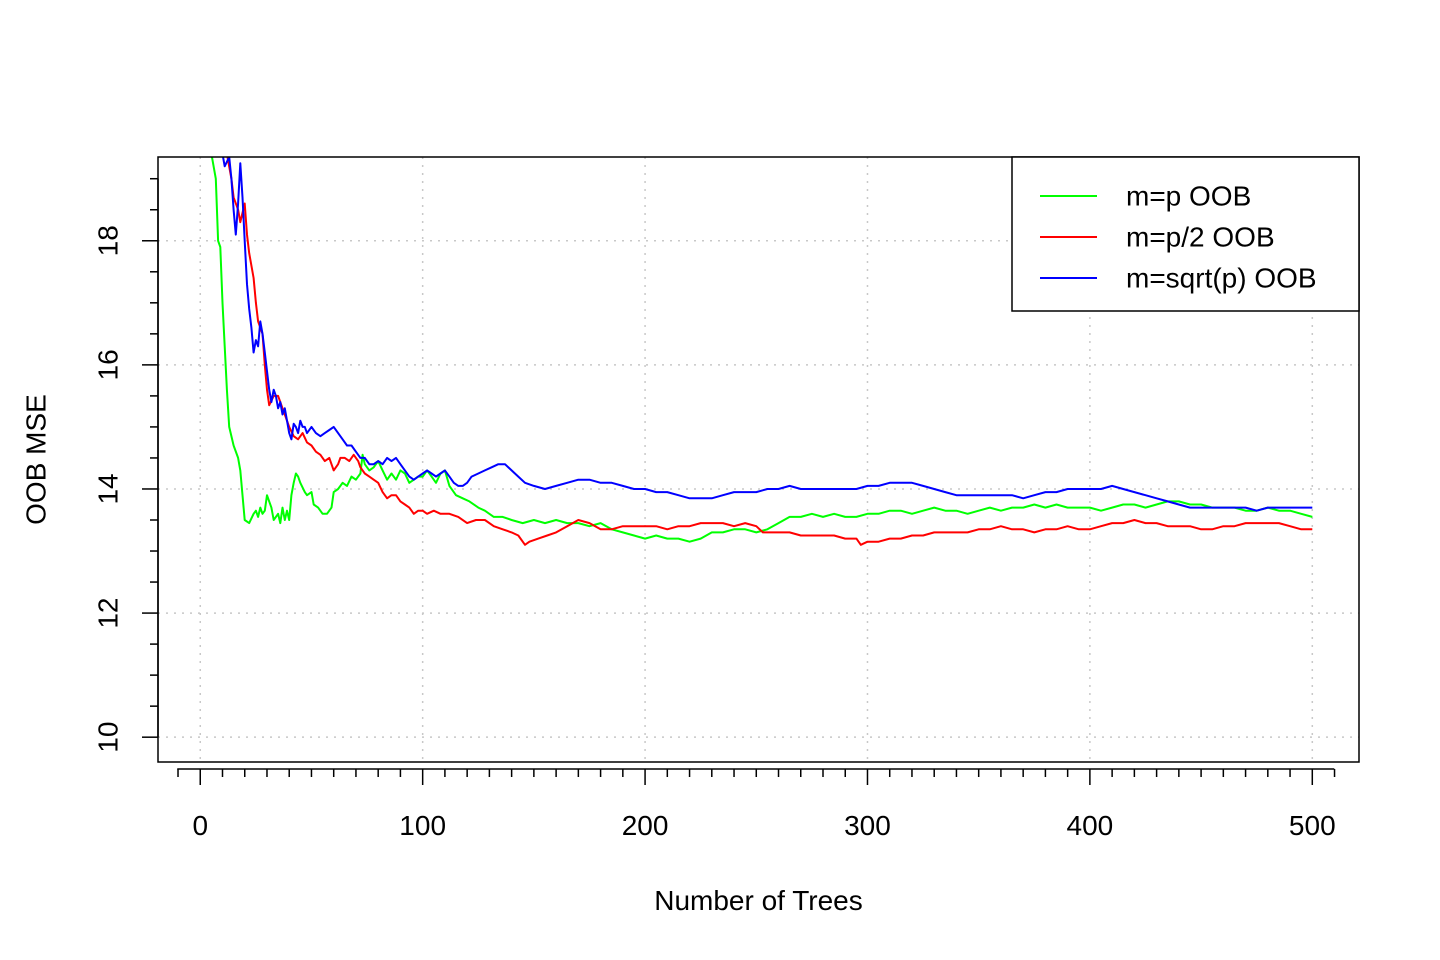 This screenshot has width=1440, height=960. Describe the element at coordinates (1200, 237) in the screenshot. I see `legend-label-m-p2: m=p/2 OOB` at that location.